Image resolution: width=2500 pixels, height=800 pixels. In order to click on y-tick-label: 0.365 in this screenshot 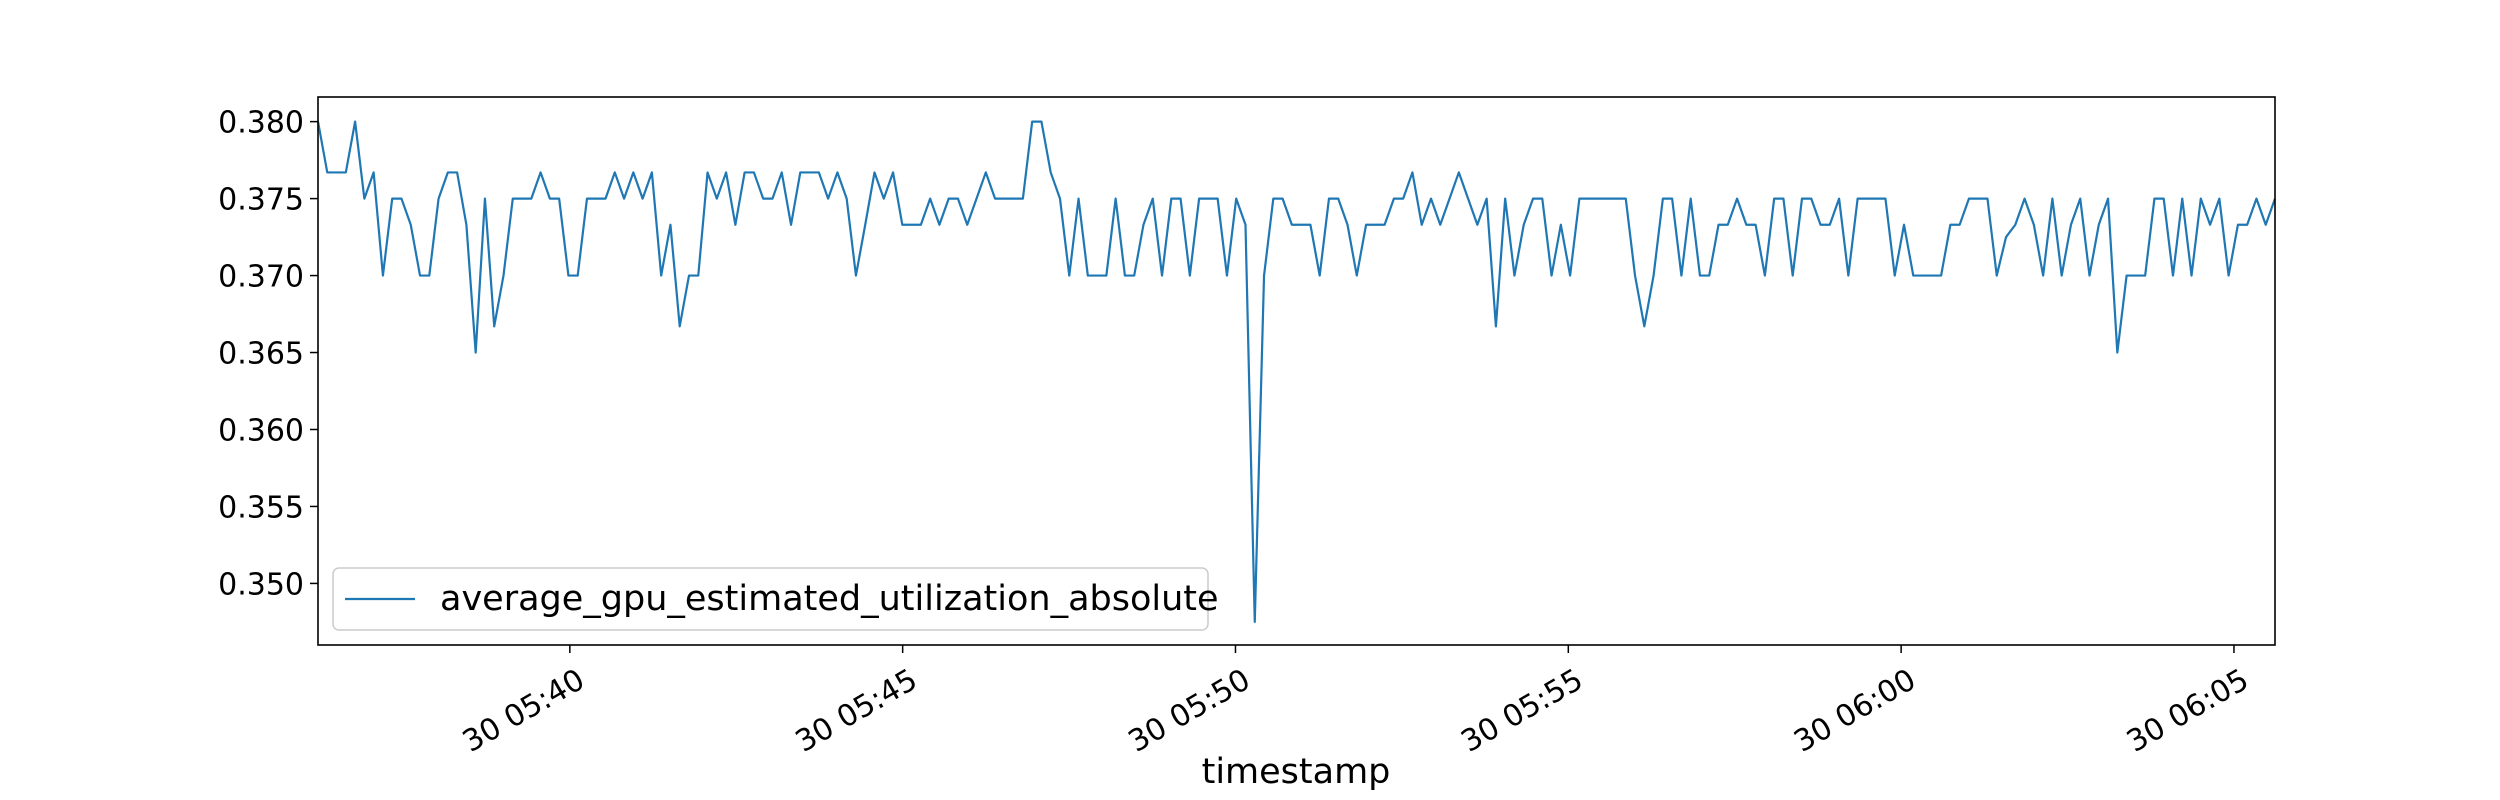, I will do `click(261, 354)`.